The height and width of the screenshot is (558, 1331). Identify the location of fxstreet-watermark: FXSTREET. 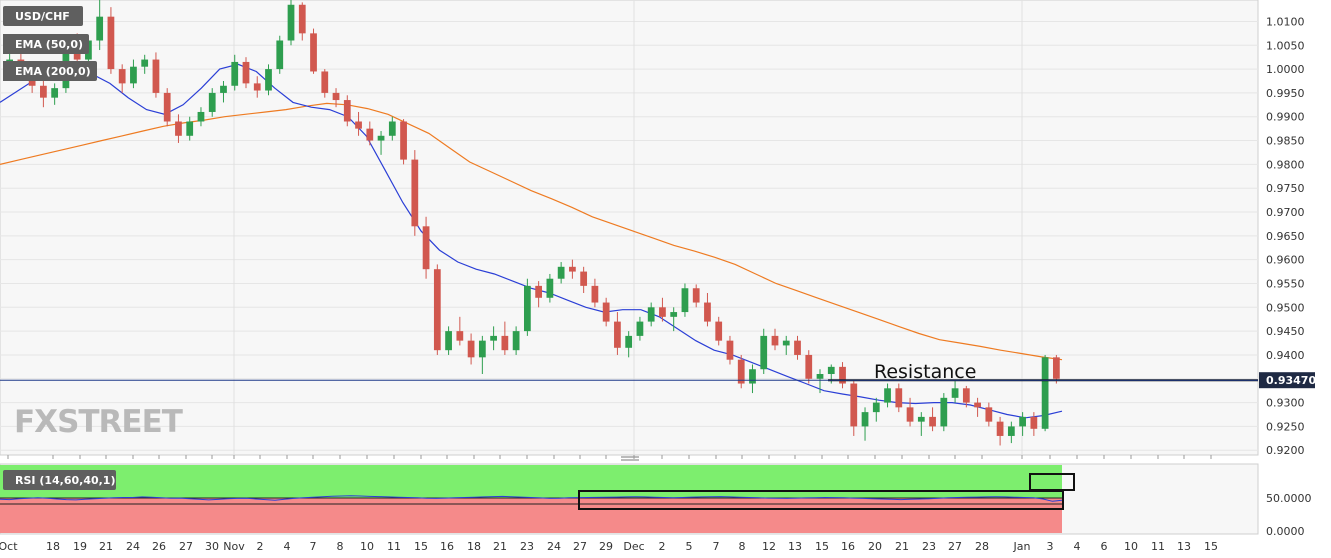
(99, 422).